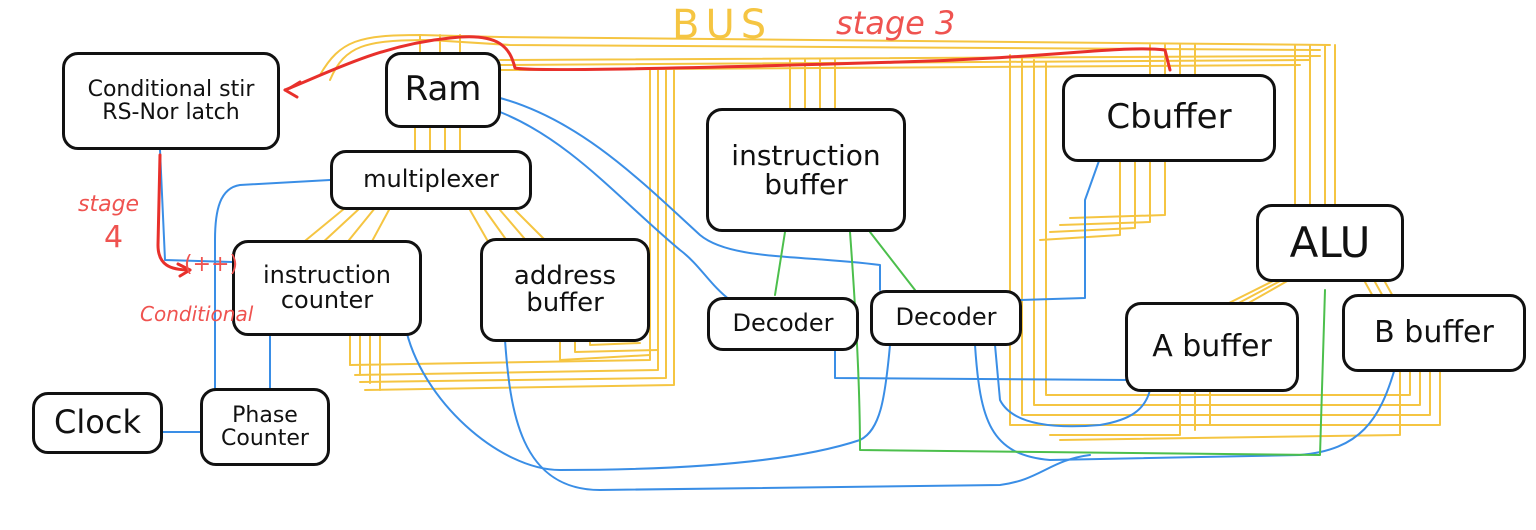 The width and height of the screenshot is (1536, 530). I want to click on phase-counter-label: Phase Counter, so click(265, 426).